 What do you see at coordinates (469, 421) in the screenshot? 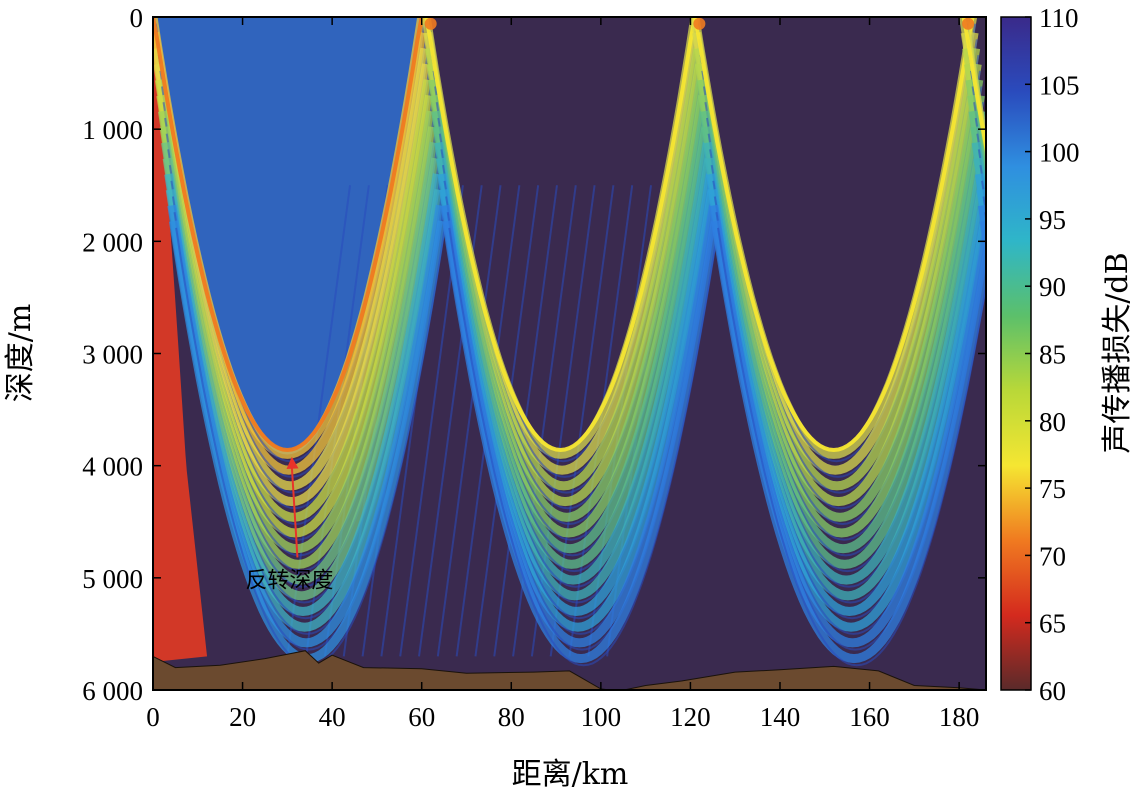
I see `bottom-bounce-streak` at bounding box center [469, 421].